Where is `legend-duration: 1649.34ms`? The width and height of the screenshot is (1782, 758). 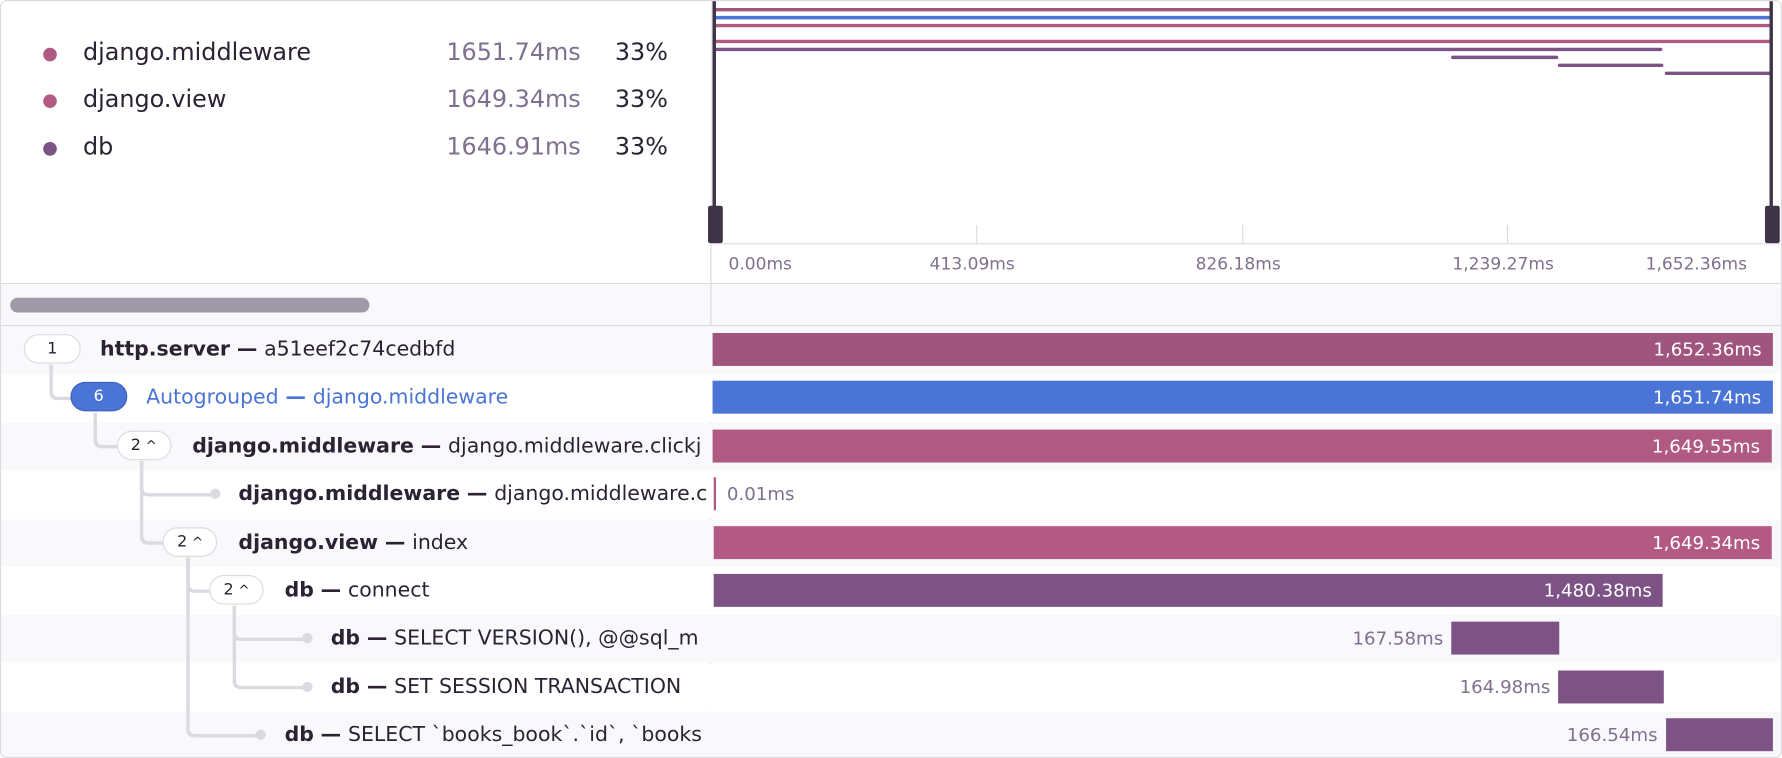 legend-duration: 1649.34ms is located at coordinates (513, 99).